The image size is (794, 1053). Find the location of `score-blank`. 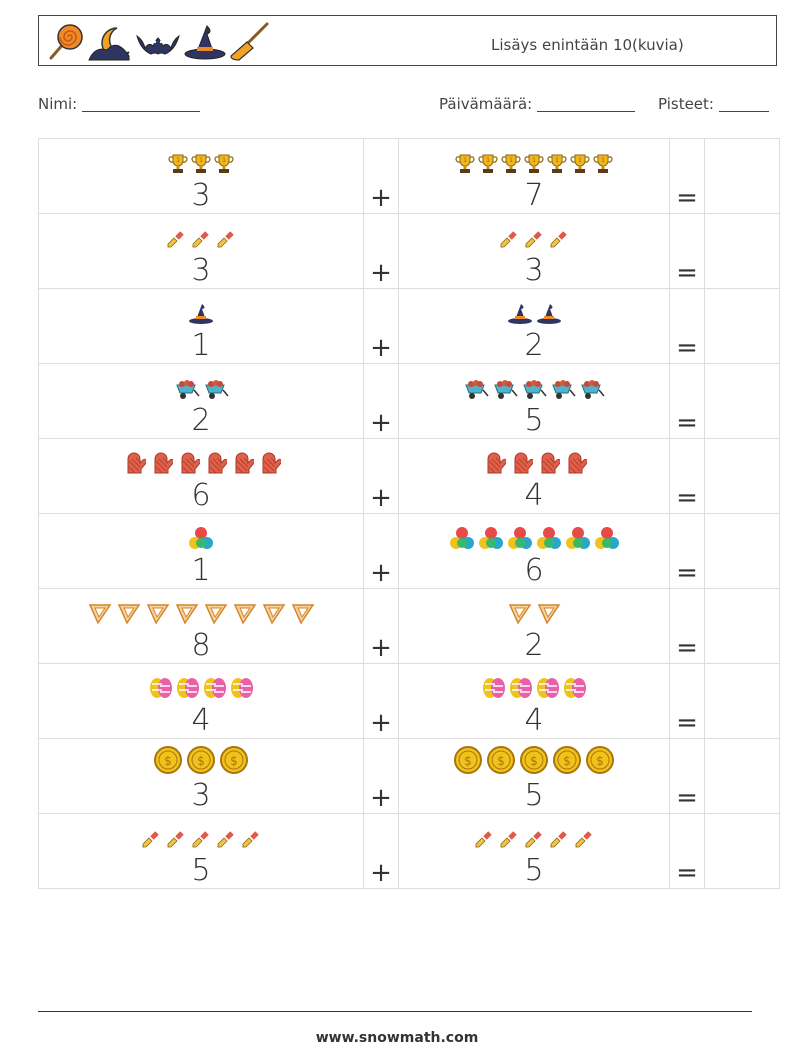

score-blank is located at coordinates (743, 104).